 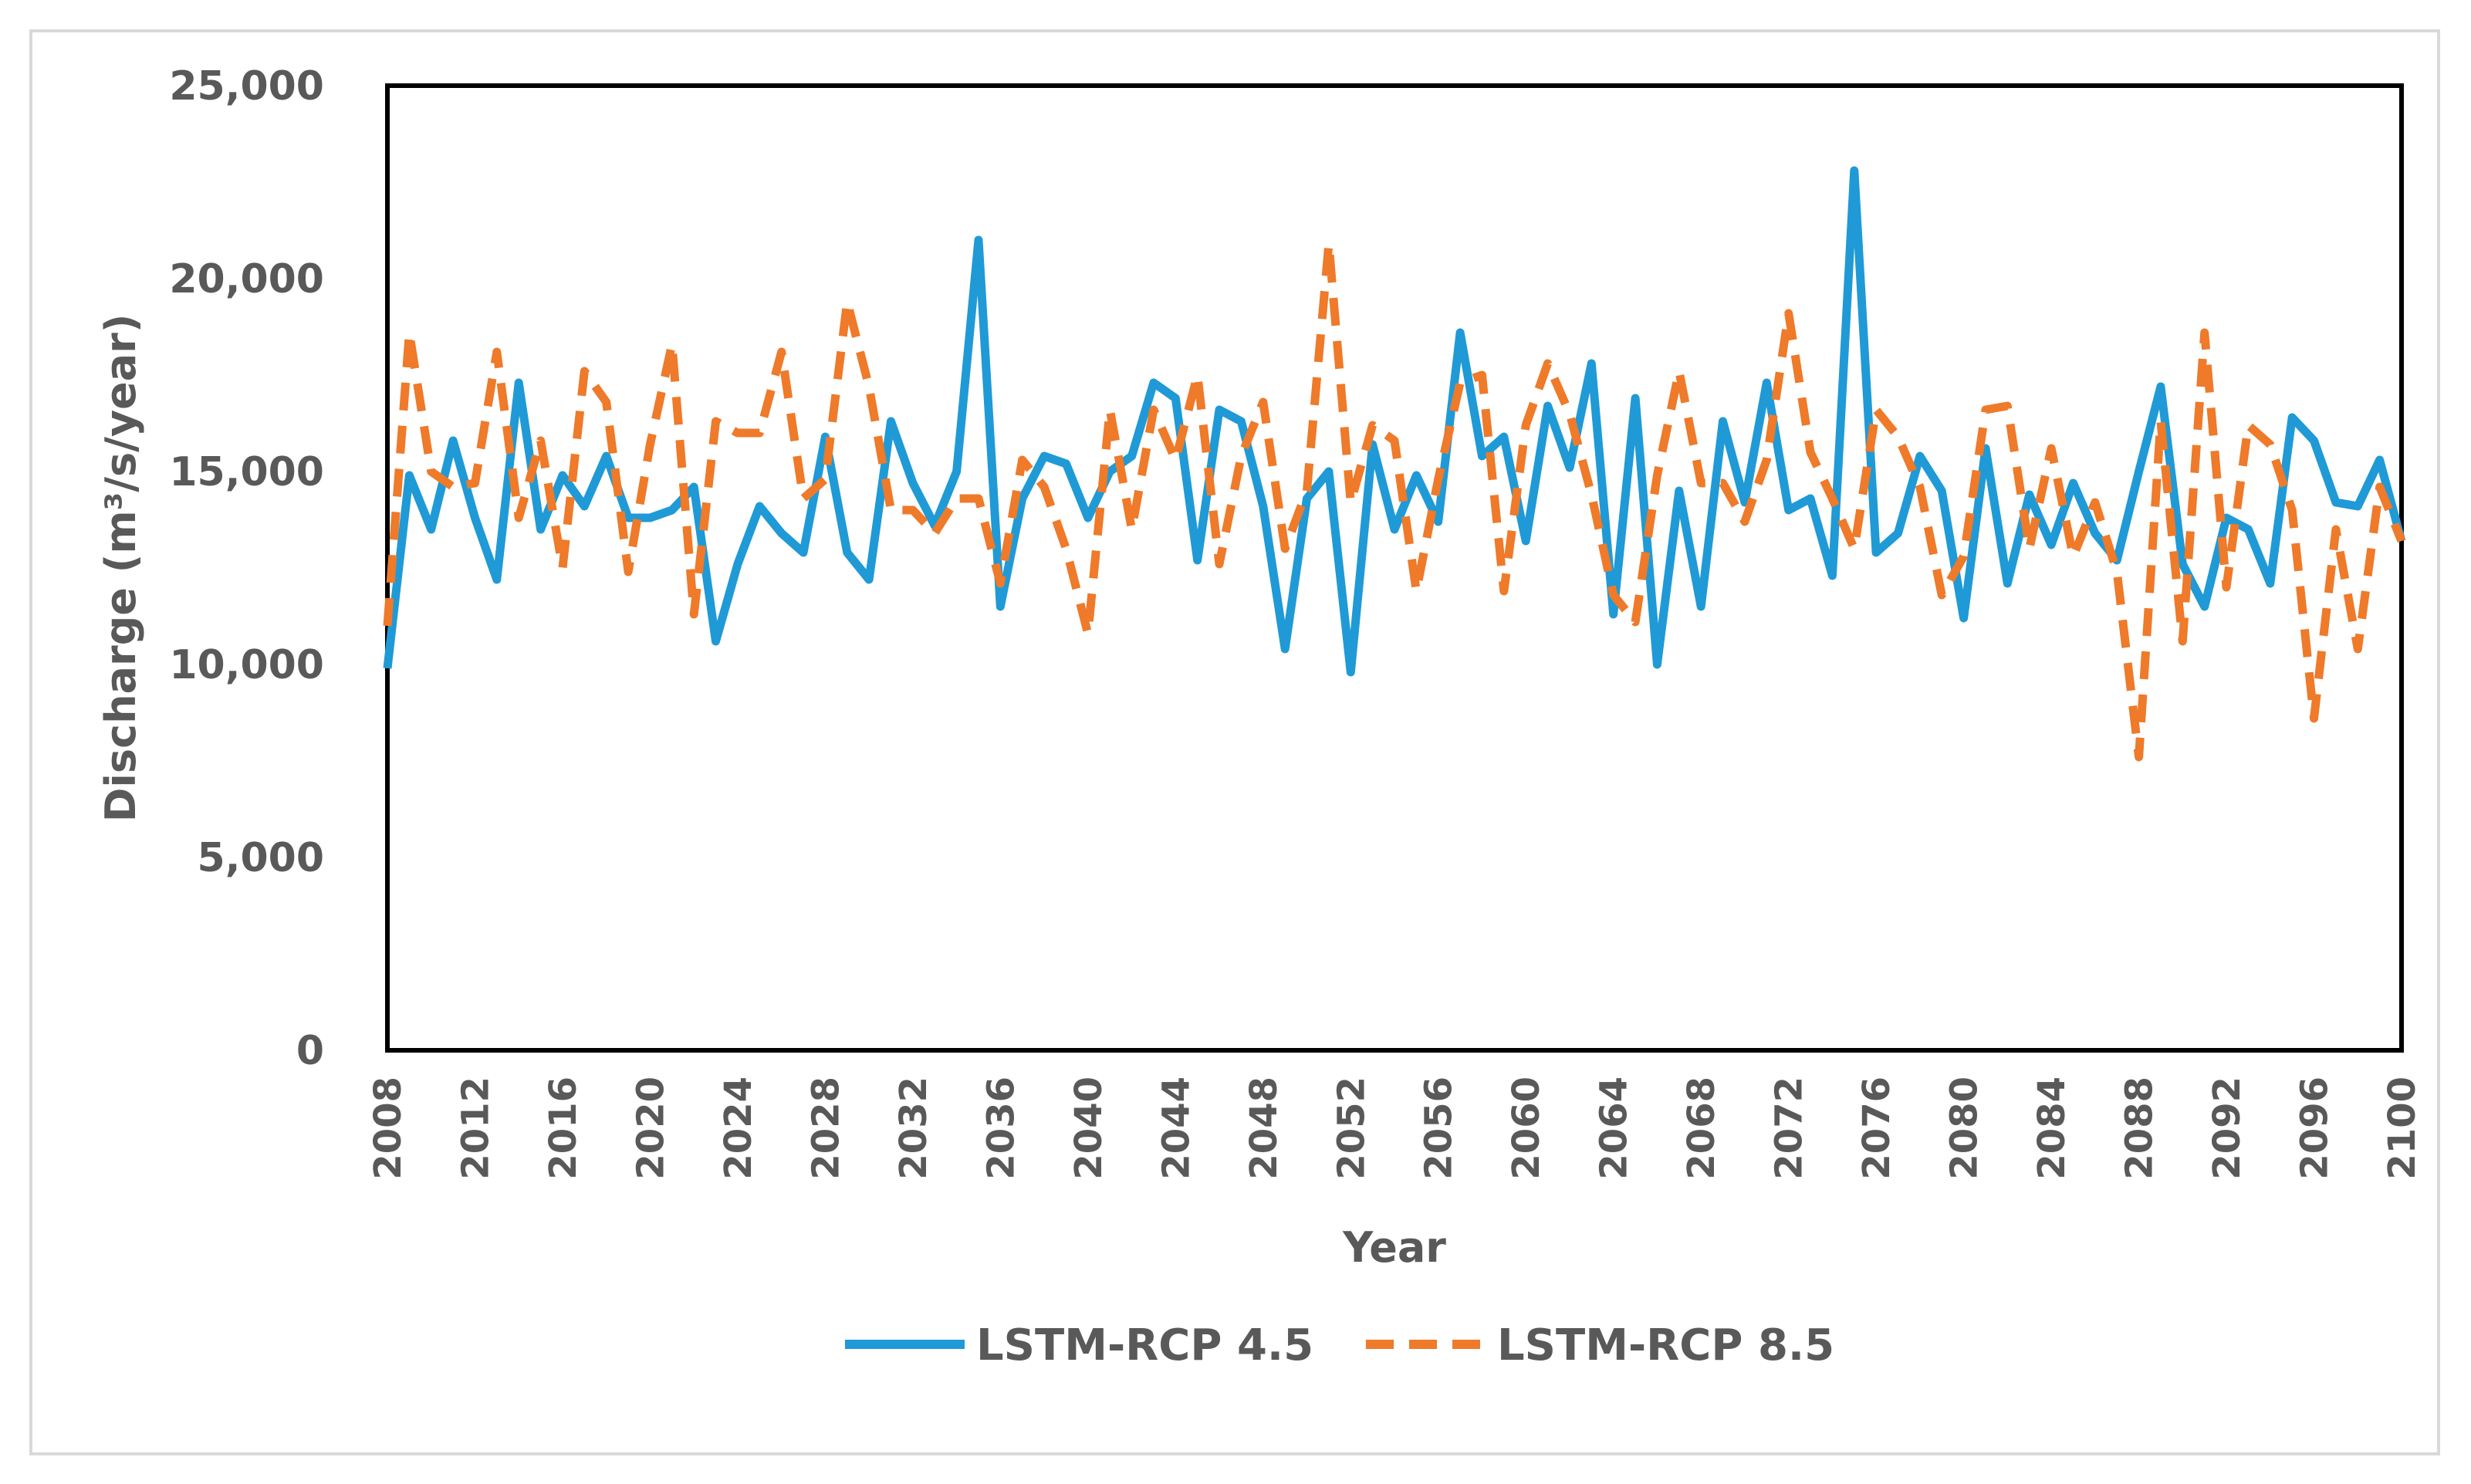 I want to click on x-tick-label: 2076, so click(x=1876, y=1128).